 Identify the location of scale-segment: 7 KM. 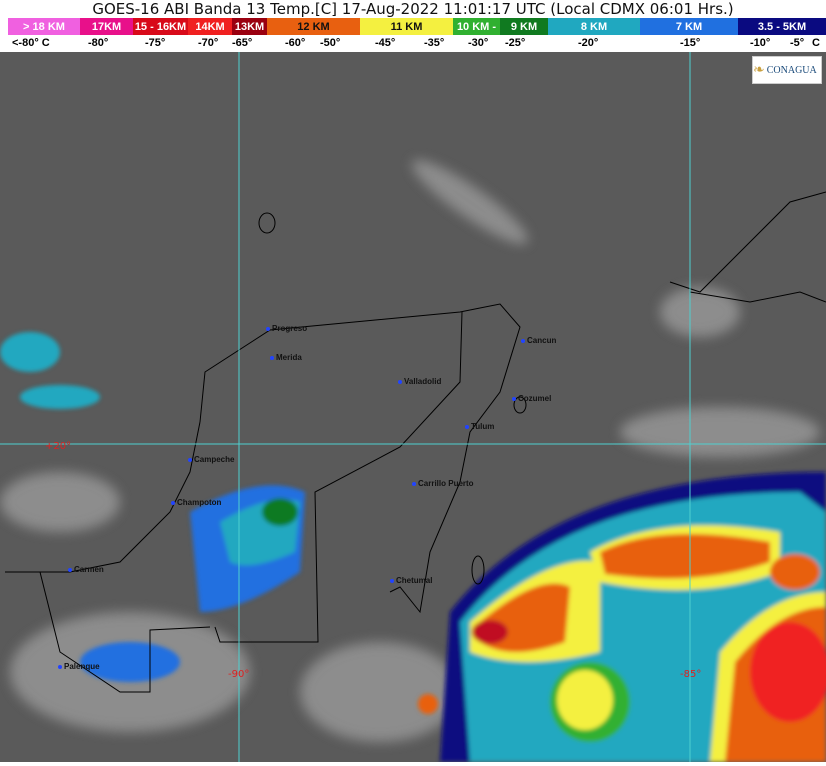
(689, 26).